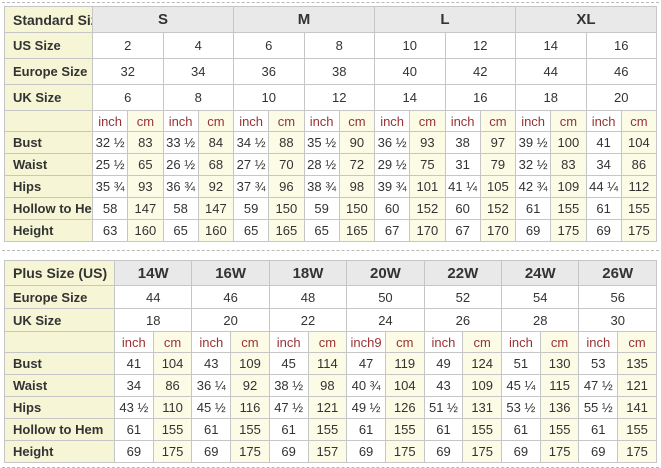  What do you see at coordinates (603, 186) in the screenshot?
I see `measurement-value-cell: 44 ¼` at bounding box center [603, 186].